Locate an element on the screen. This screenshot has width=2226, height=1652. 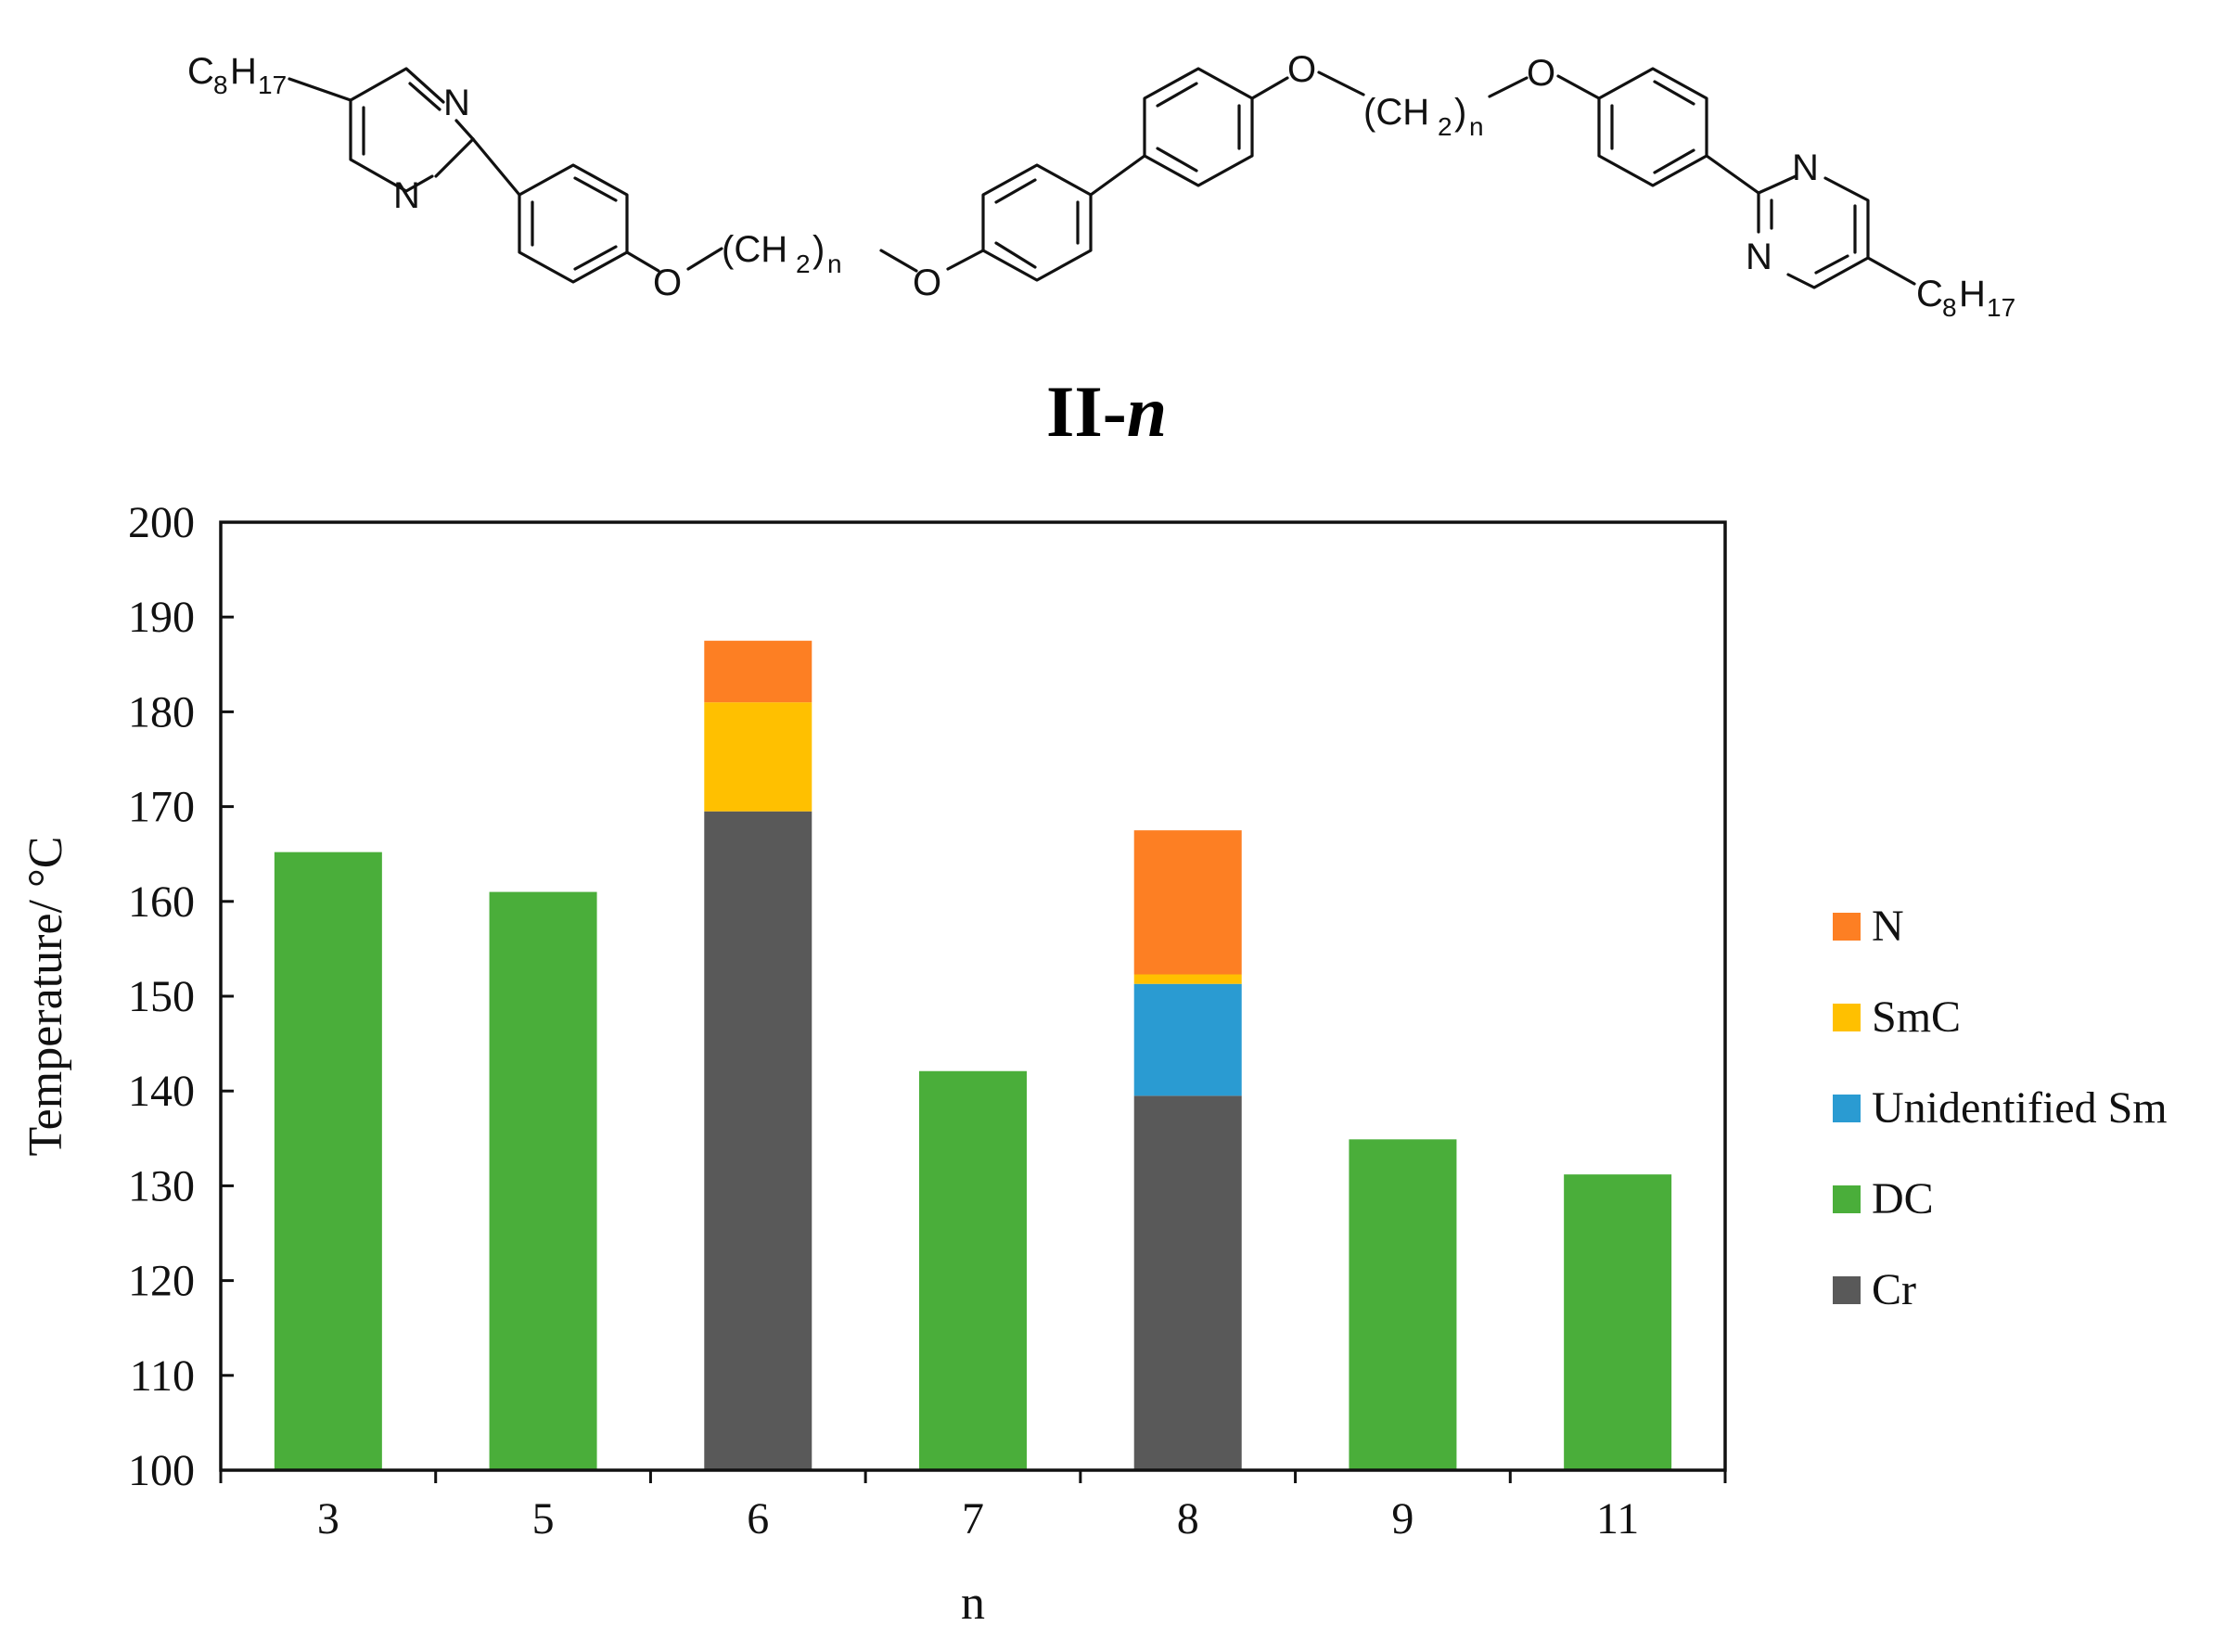
left-alkyl-label: C 8 H 17 is located at coordinates (237, 75).